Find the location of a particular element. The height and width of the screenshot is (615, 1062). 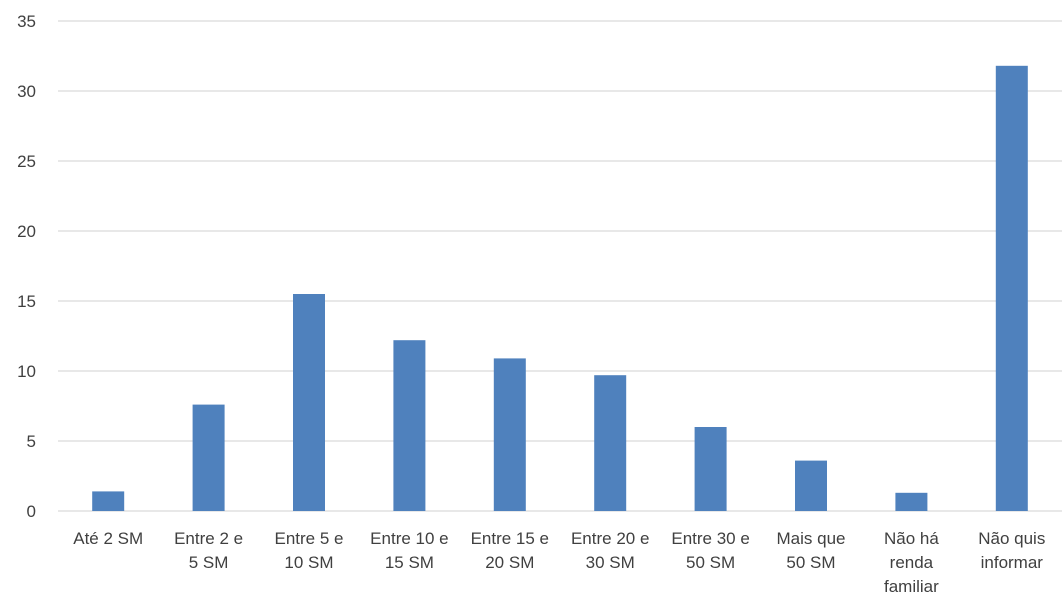

x-category-label: Não quis informar is located at coordinates (1011, 550).